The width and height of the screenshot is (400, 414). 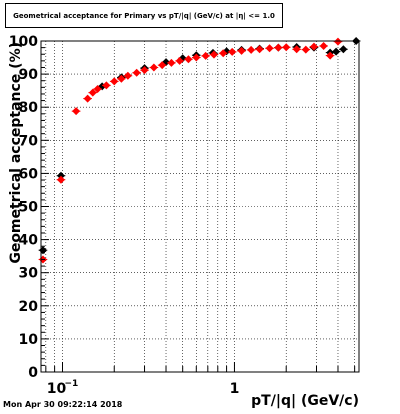 I want to click on y-tick-label: 20, so click(x=29, y=307).